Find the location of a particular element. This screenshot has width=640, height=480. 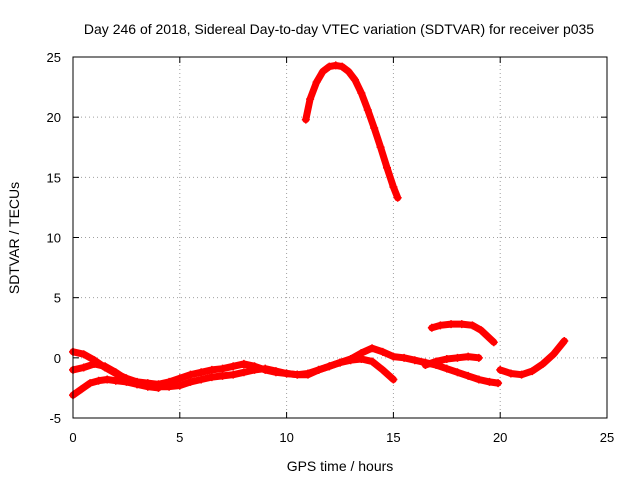

series-trace-late-arc is located at coordinates (462, 333).